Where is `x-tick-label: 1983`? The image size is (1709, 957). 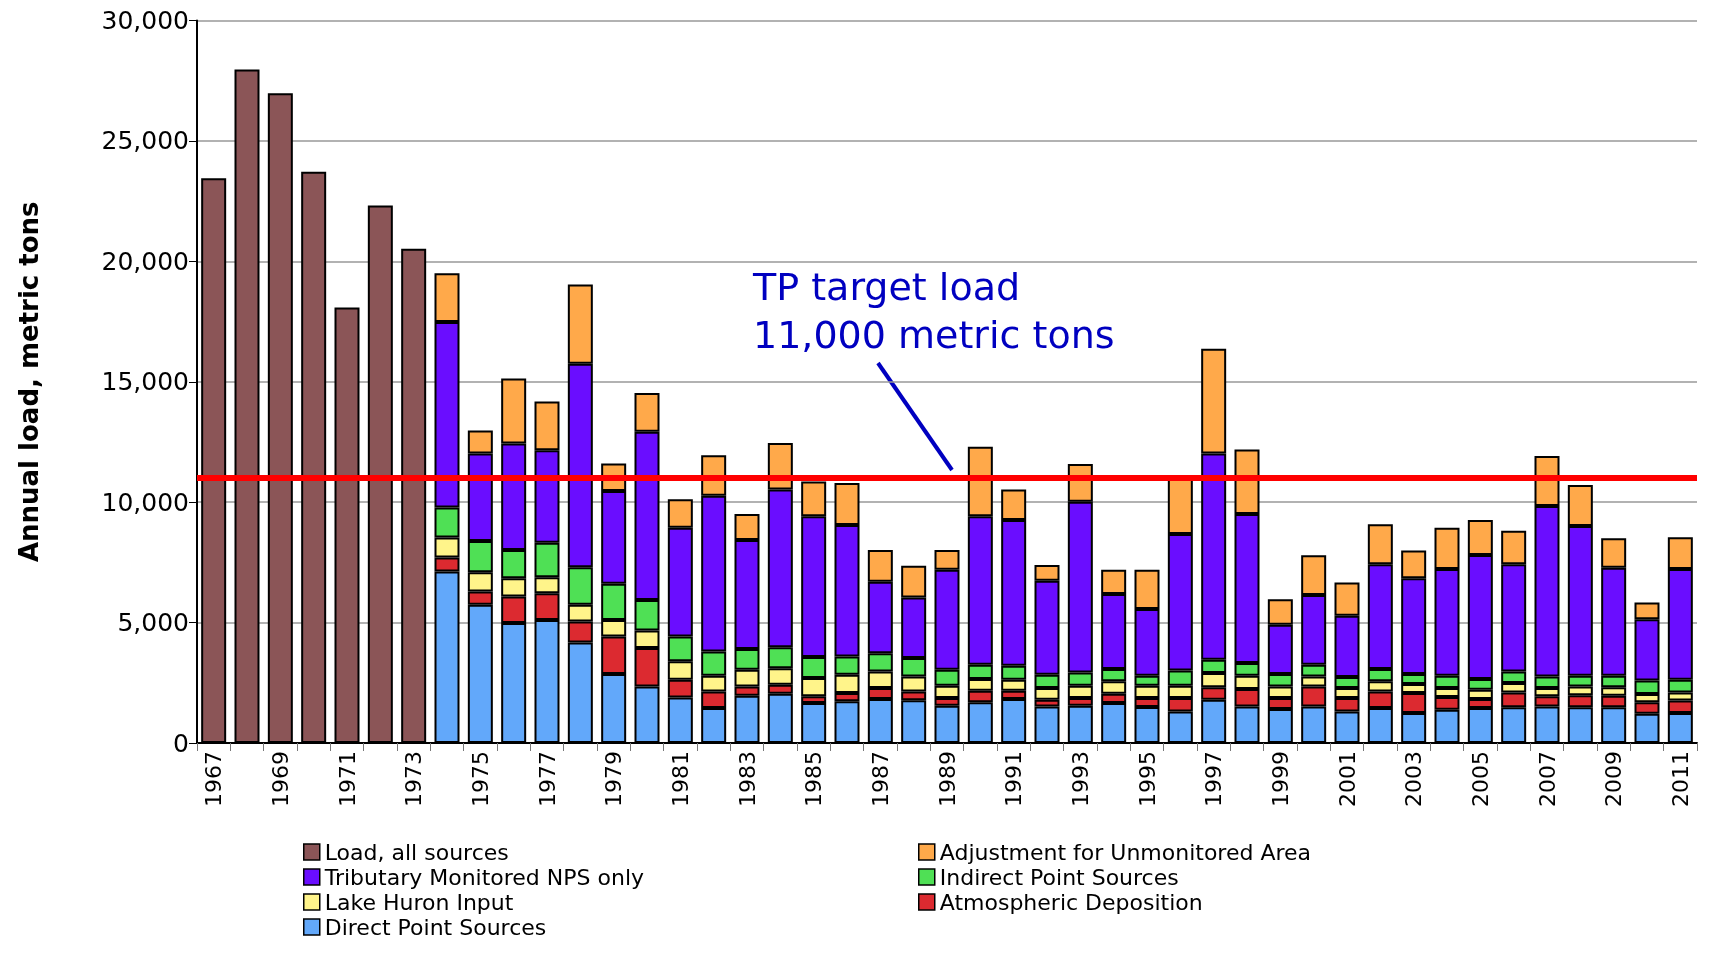 x-tick-label: 1983 is located at coordinates (747, 779).